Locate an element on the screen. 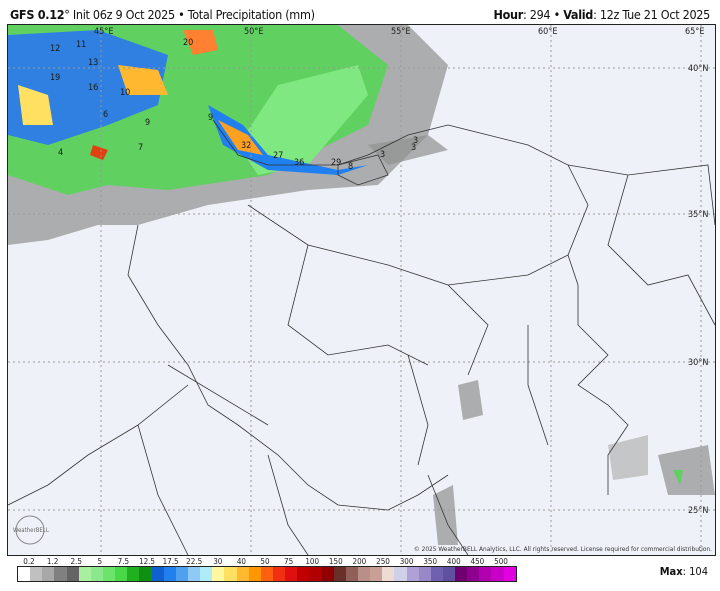  legend-tick: 300 is located at coordinates (406, 561).